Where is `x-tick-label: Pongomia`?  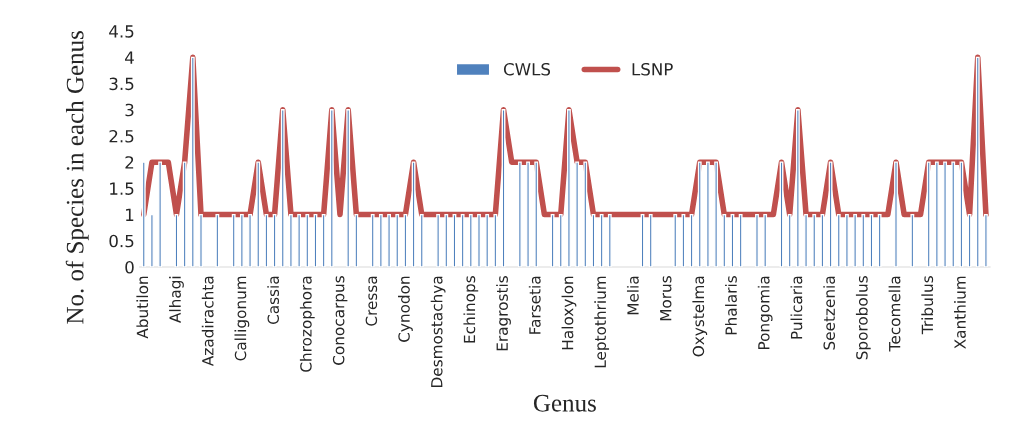
x-tick-label: Pongomia is located at coordinates (765, 313).